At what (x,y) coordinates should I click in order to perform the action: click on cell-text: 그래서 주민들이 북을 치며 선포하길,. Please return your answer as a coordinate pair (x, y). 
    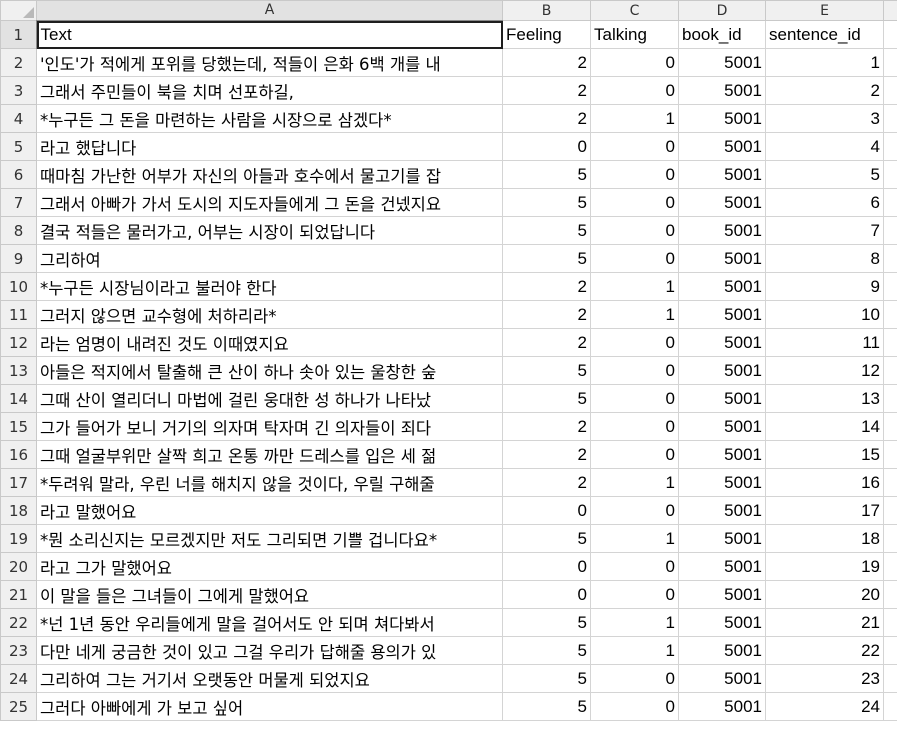
    Looking at the image, I should click on (269, 90).